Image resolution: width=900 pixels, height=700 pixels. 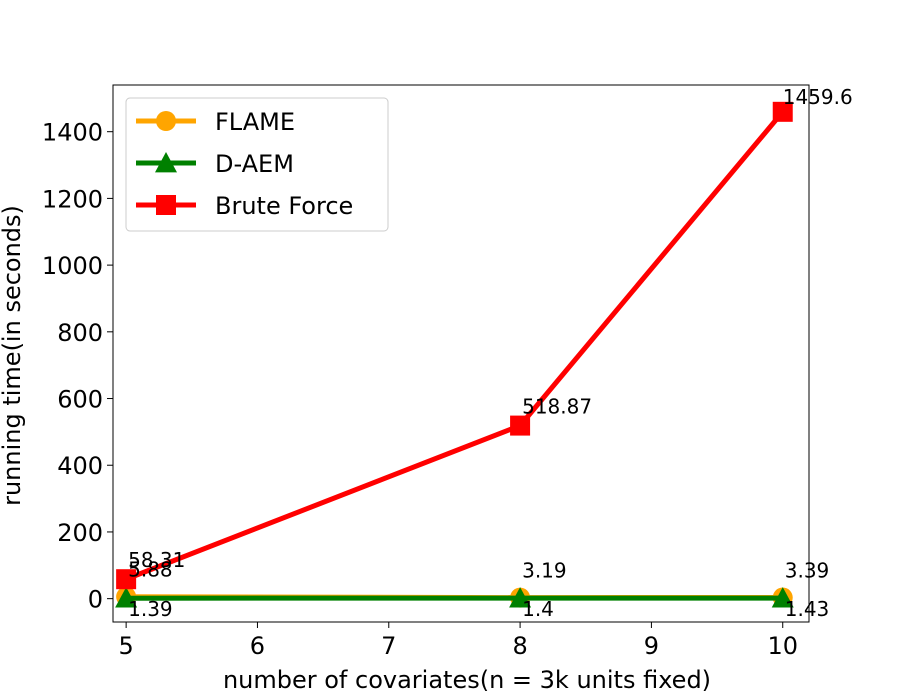 I want to click on y-axis-label: running time(in seconds), so click(x=13, y=355).